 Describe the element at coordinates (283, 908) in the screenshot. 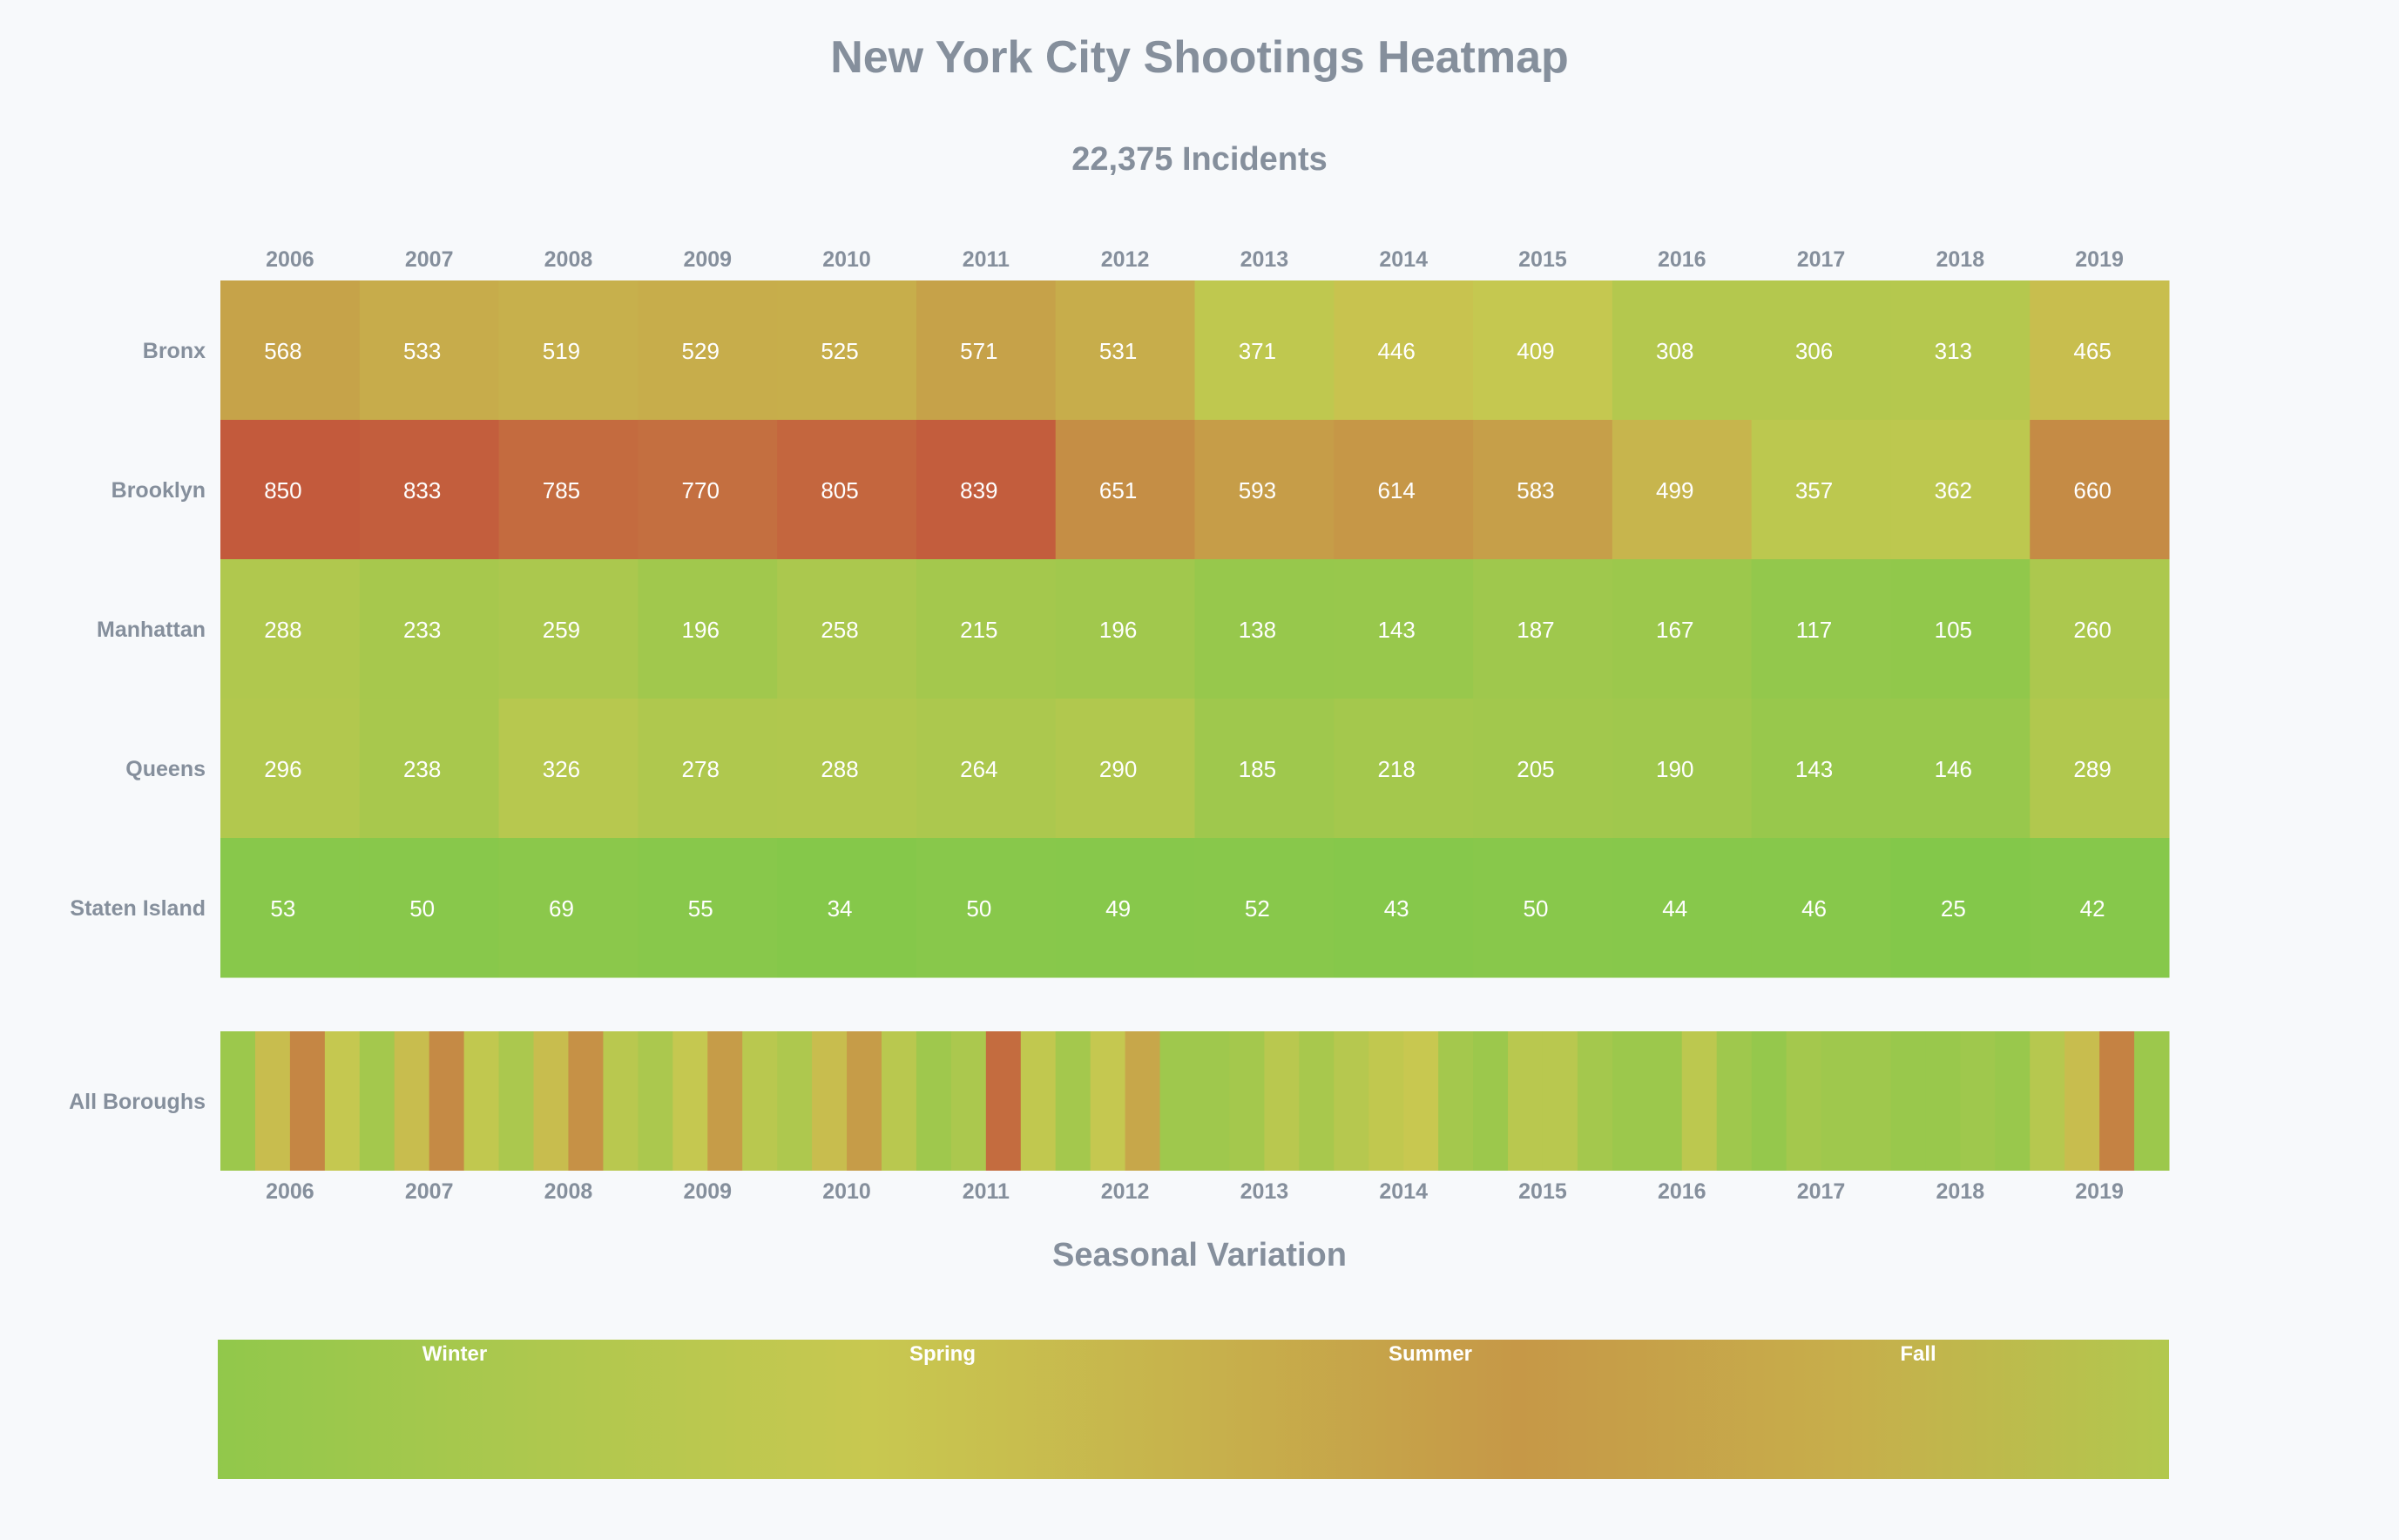

I see `cell-value-label: 53` at that location.